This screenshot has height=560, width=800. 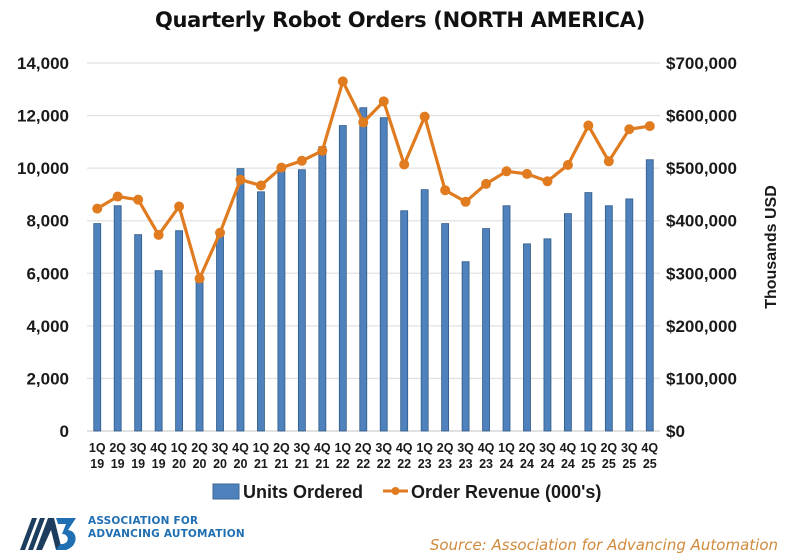 I want to click on right-axis-tick-label: $100,000, so click(x=701, y=378).